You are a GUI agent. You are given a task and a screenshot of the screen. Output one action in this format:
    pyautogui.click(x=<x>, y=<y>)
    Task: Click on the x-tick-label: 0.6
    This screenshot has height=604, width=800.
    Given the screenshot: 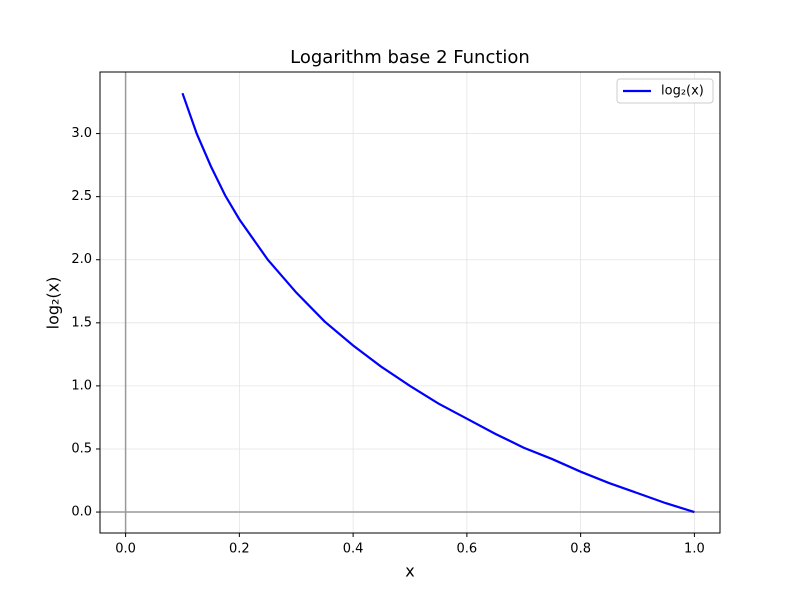 What is the action you would take?
    pyautogui.click(x=467, y=549)
    